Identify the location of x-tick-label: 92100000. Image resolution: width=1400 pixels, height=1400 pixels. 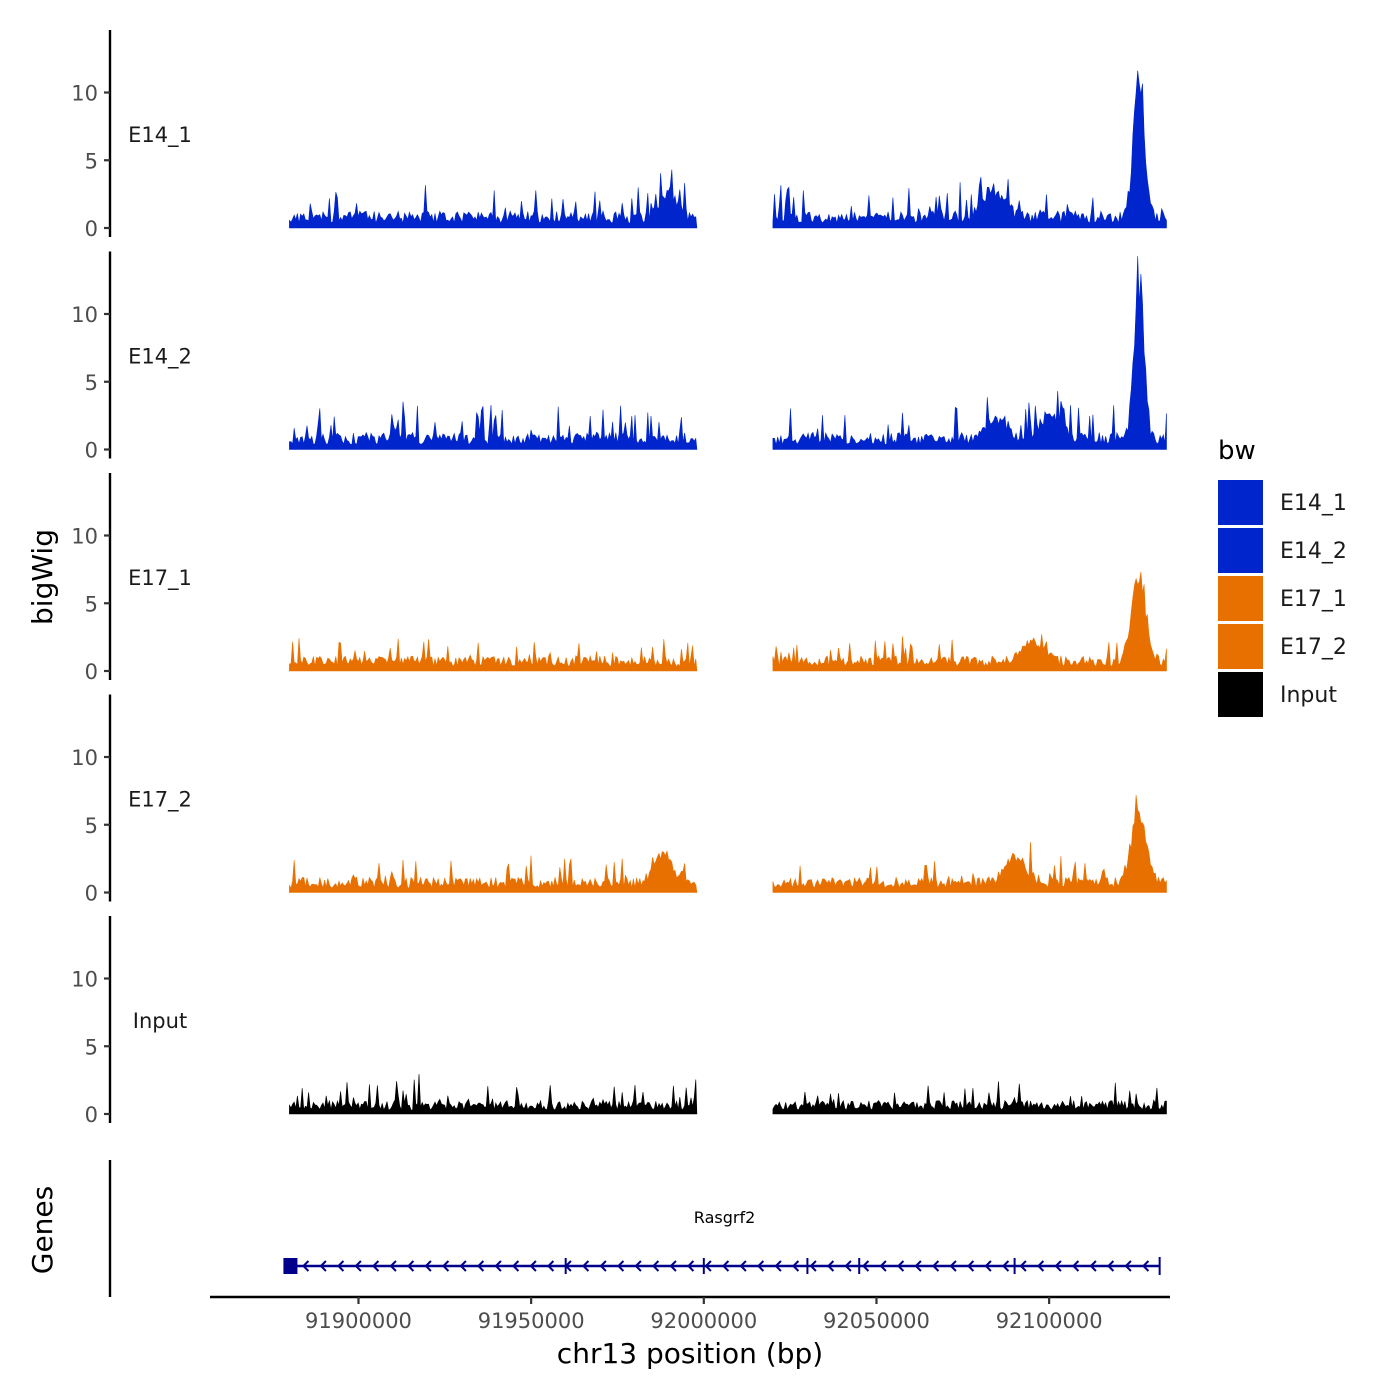
(1049, 1321).